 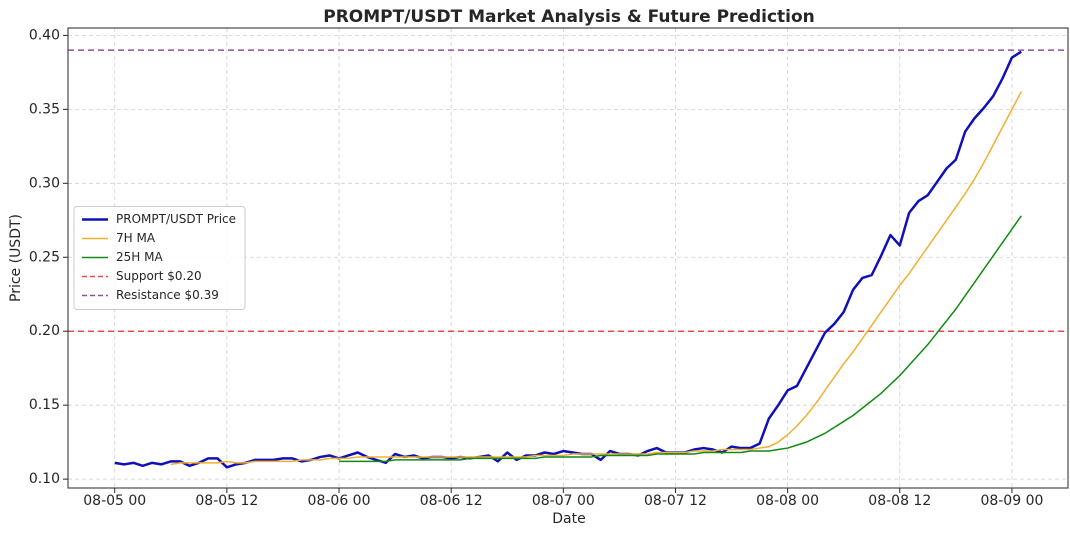 What do you see at coordinates (44, 479) in the screenshot?
I see `y-tick-label: 0.10` at bounding box center [44, 479].